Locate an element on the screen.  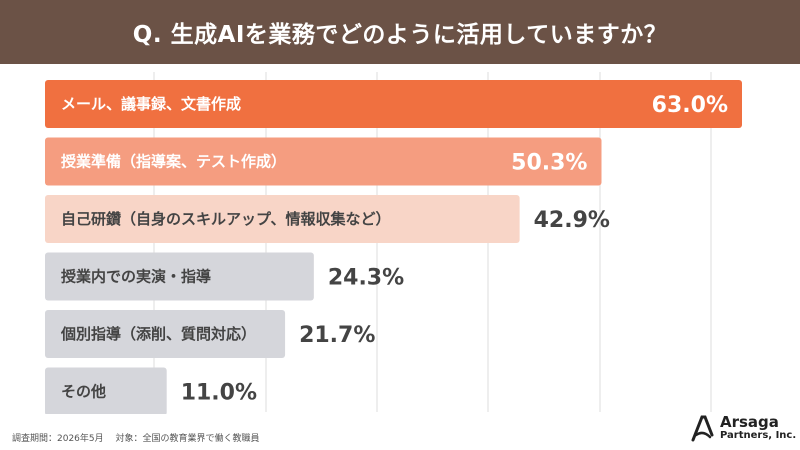
bar-group: メール、議事録、文書作成 63.0% is located at coordinates (393, 104).